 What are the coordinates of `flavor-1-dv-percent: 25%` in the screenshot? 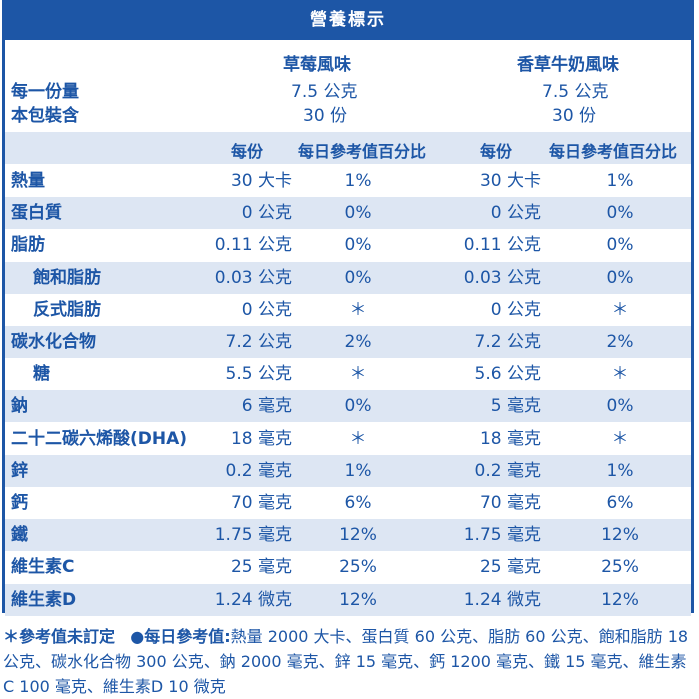 It's located at (358, 567).